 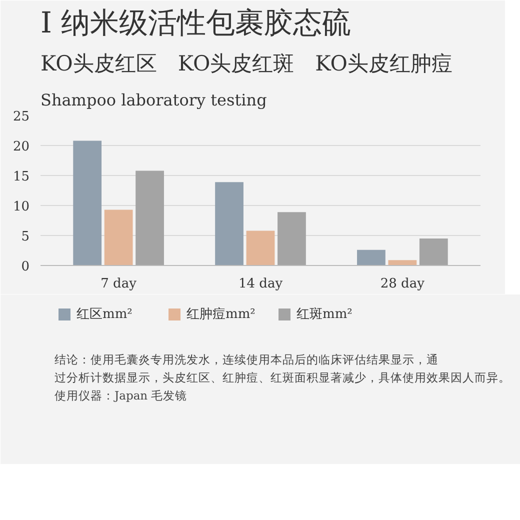 What do you see at coordinates (21, 207) in the screenshot?
I see `y-tick-label: 10` at bounding box center [21, 207].